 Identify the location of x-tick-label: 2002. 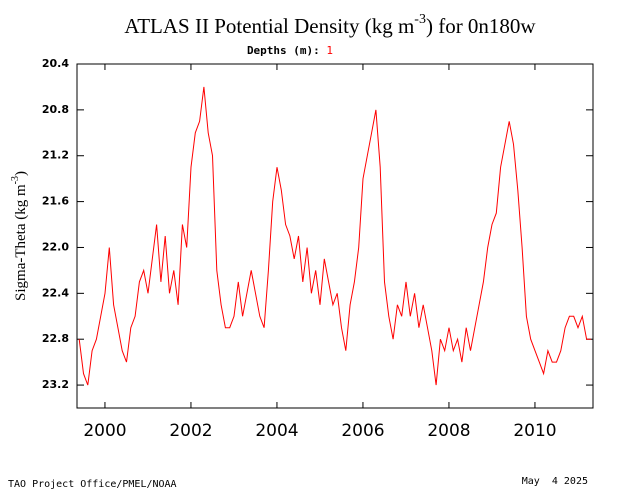
(190, 431).